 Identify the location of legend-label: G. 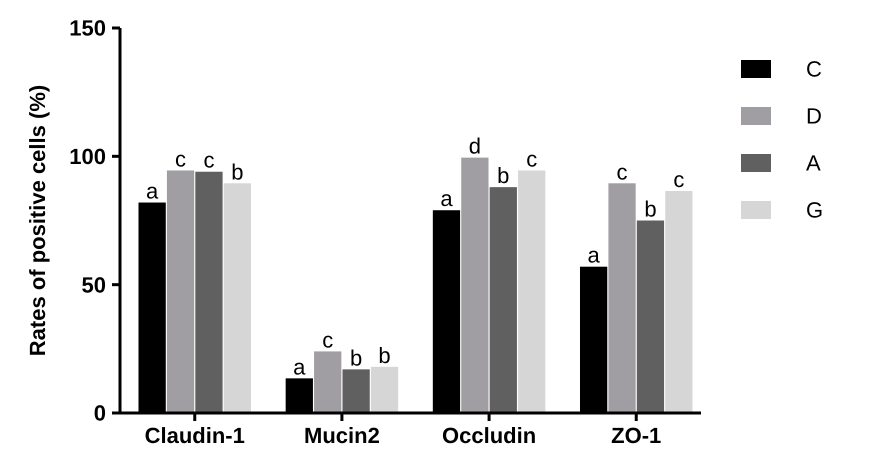
(815, 210).